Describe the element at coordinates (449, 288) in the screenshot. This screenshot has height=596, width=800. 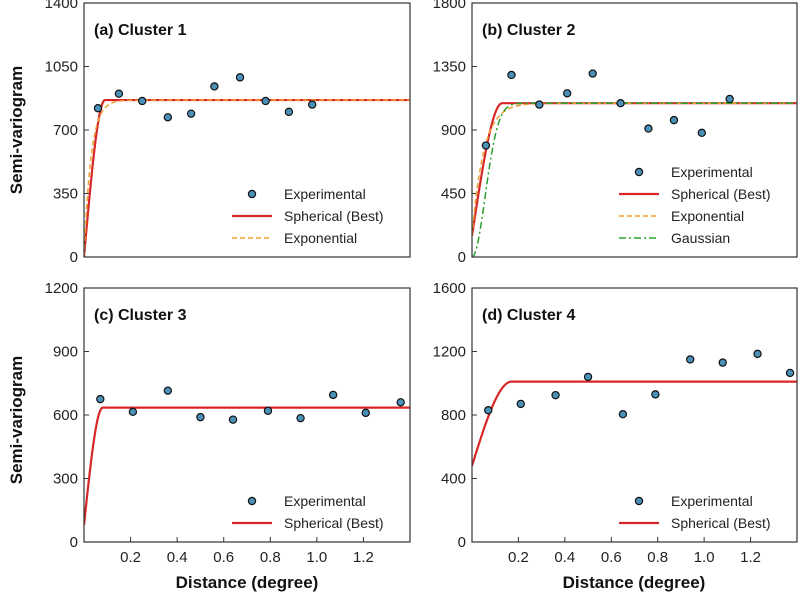
I see `y-tick-label: 1600` at that location.